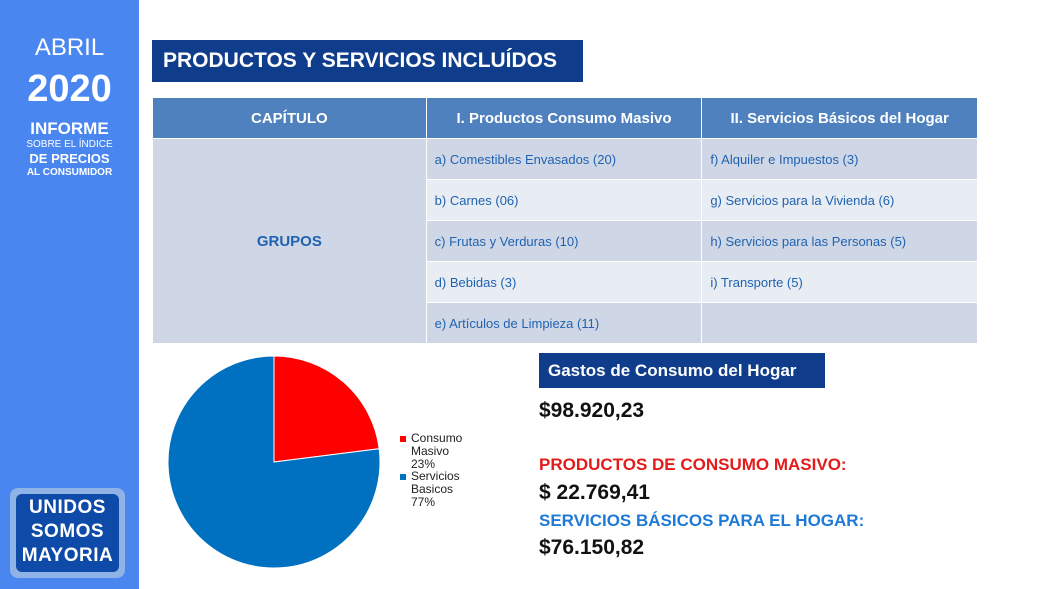 Image resolution: width=1037 pixels, height=589 pixels. I want to click on logo-inner: UNIDOS SOMOS MAYORIA, so click(67, 533).